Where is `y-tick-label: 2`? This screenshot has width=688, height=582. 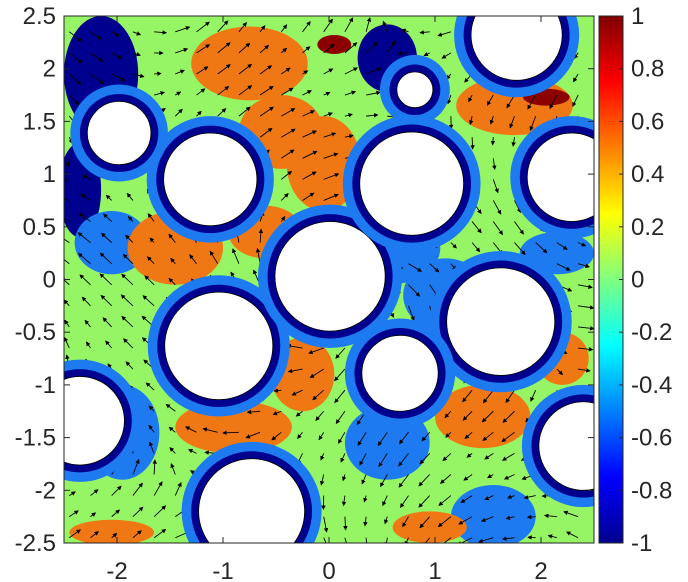 y-tick-label: 2 is located at coordinates (49, 69).